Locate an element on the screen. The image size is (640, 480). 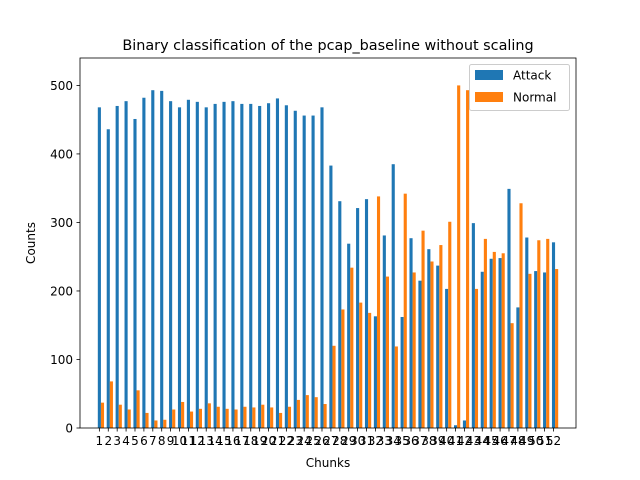
y-tick-label: 0 is located at coordinates (69, 429).